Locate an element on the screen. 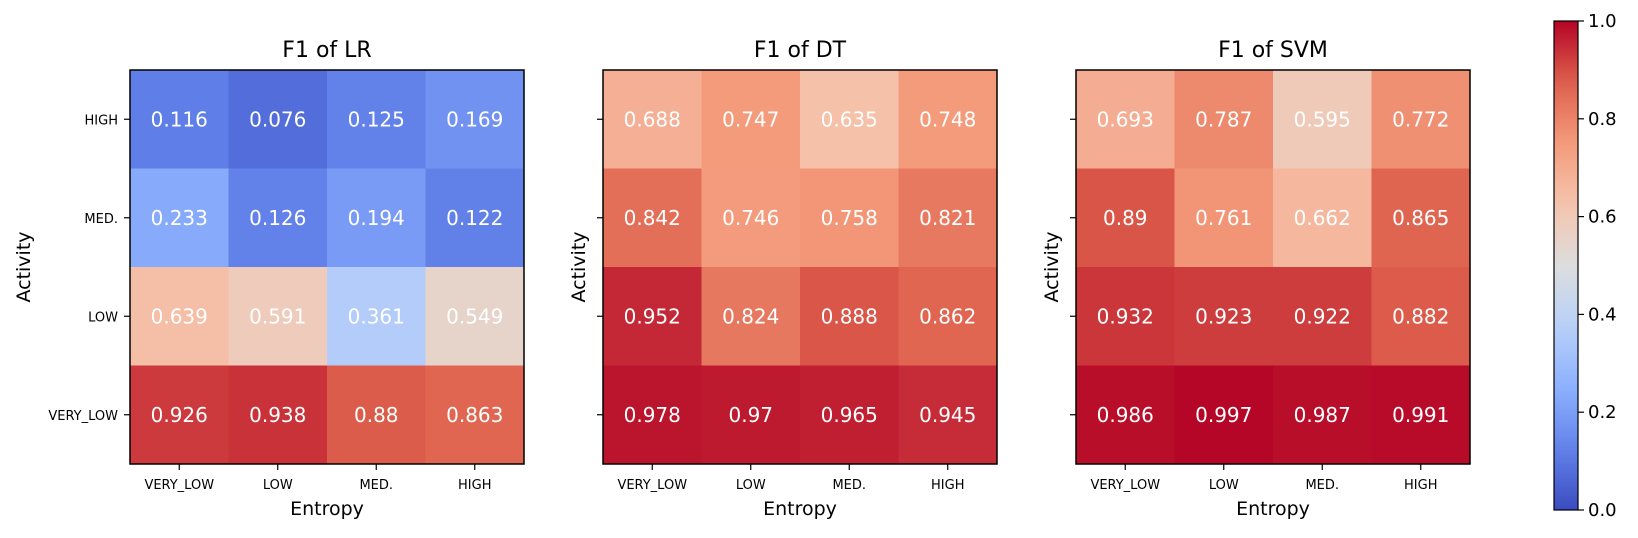 The width and height of the screenshot is (1638, 538). cell-value-label: 0.639 is located at coordinates (179, 316).